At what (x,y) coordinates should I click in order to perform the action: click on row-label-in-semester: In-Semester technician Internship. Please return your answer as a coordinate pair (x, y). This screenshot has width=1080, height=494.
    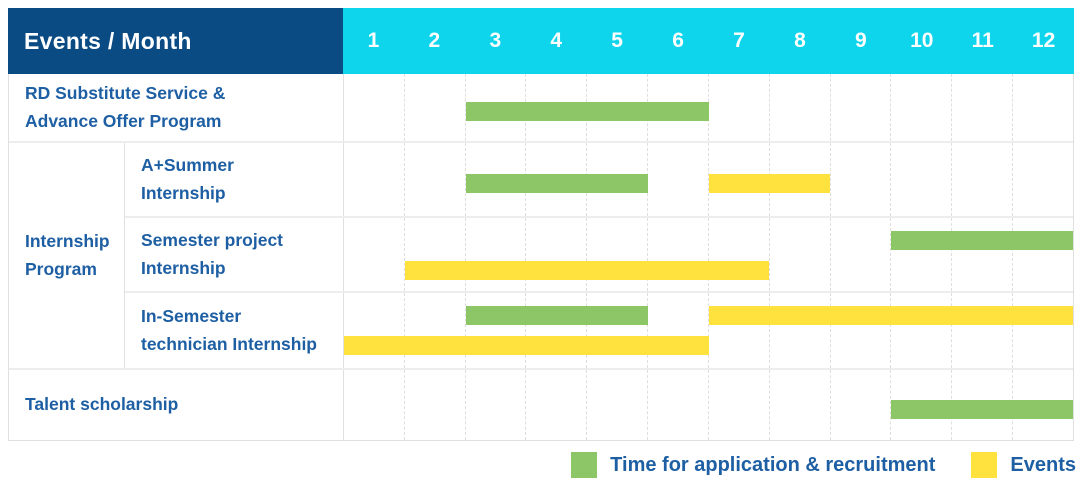
    Looking at the image, I should click on (234, 330).